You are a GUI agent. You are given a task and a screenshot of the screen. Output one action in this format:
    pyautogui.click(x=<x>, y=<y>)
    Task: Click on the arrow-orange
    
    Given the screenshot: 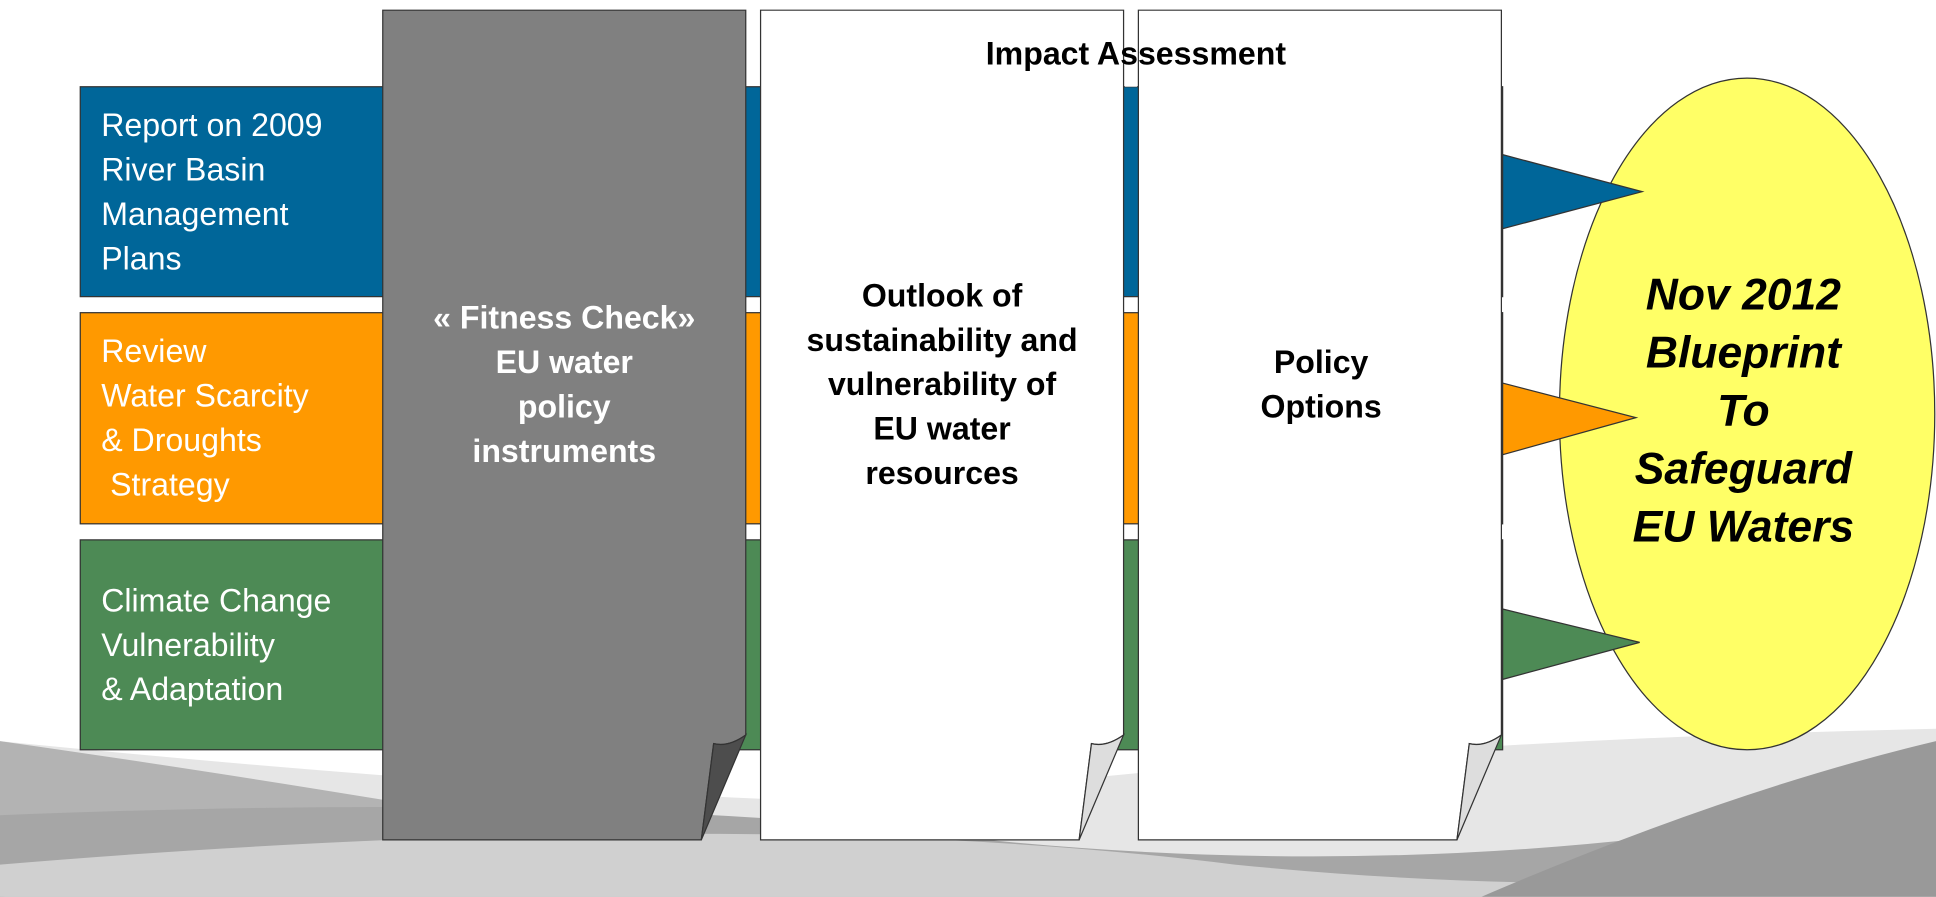 What is the action you would take?
    pyautogui.click(x=1570, y=419)
    